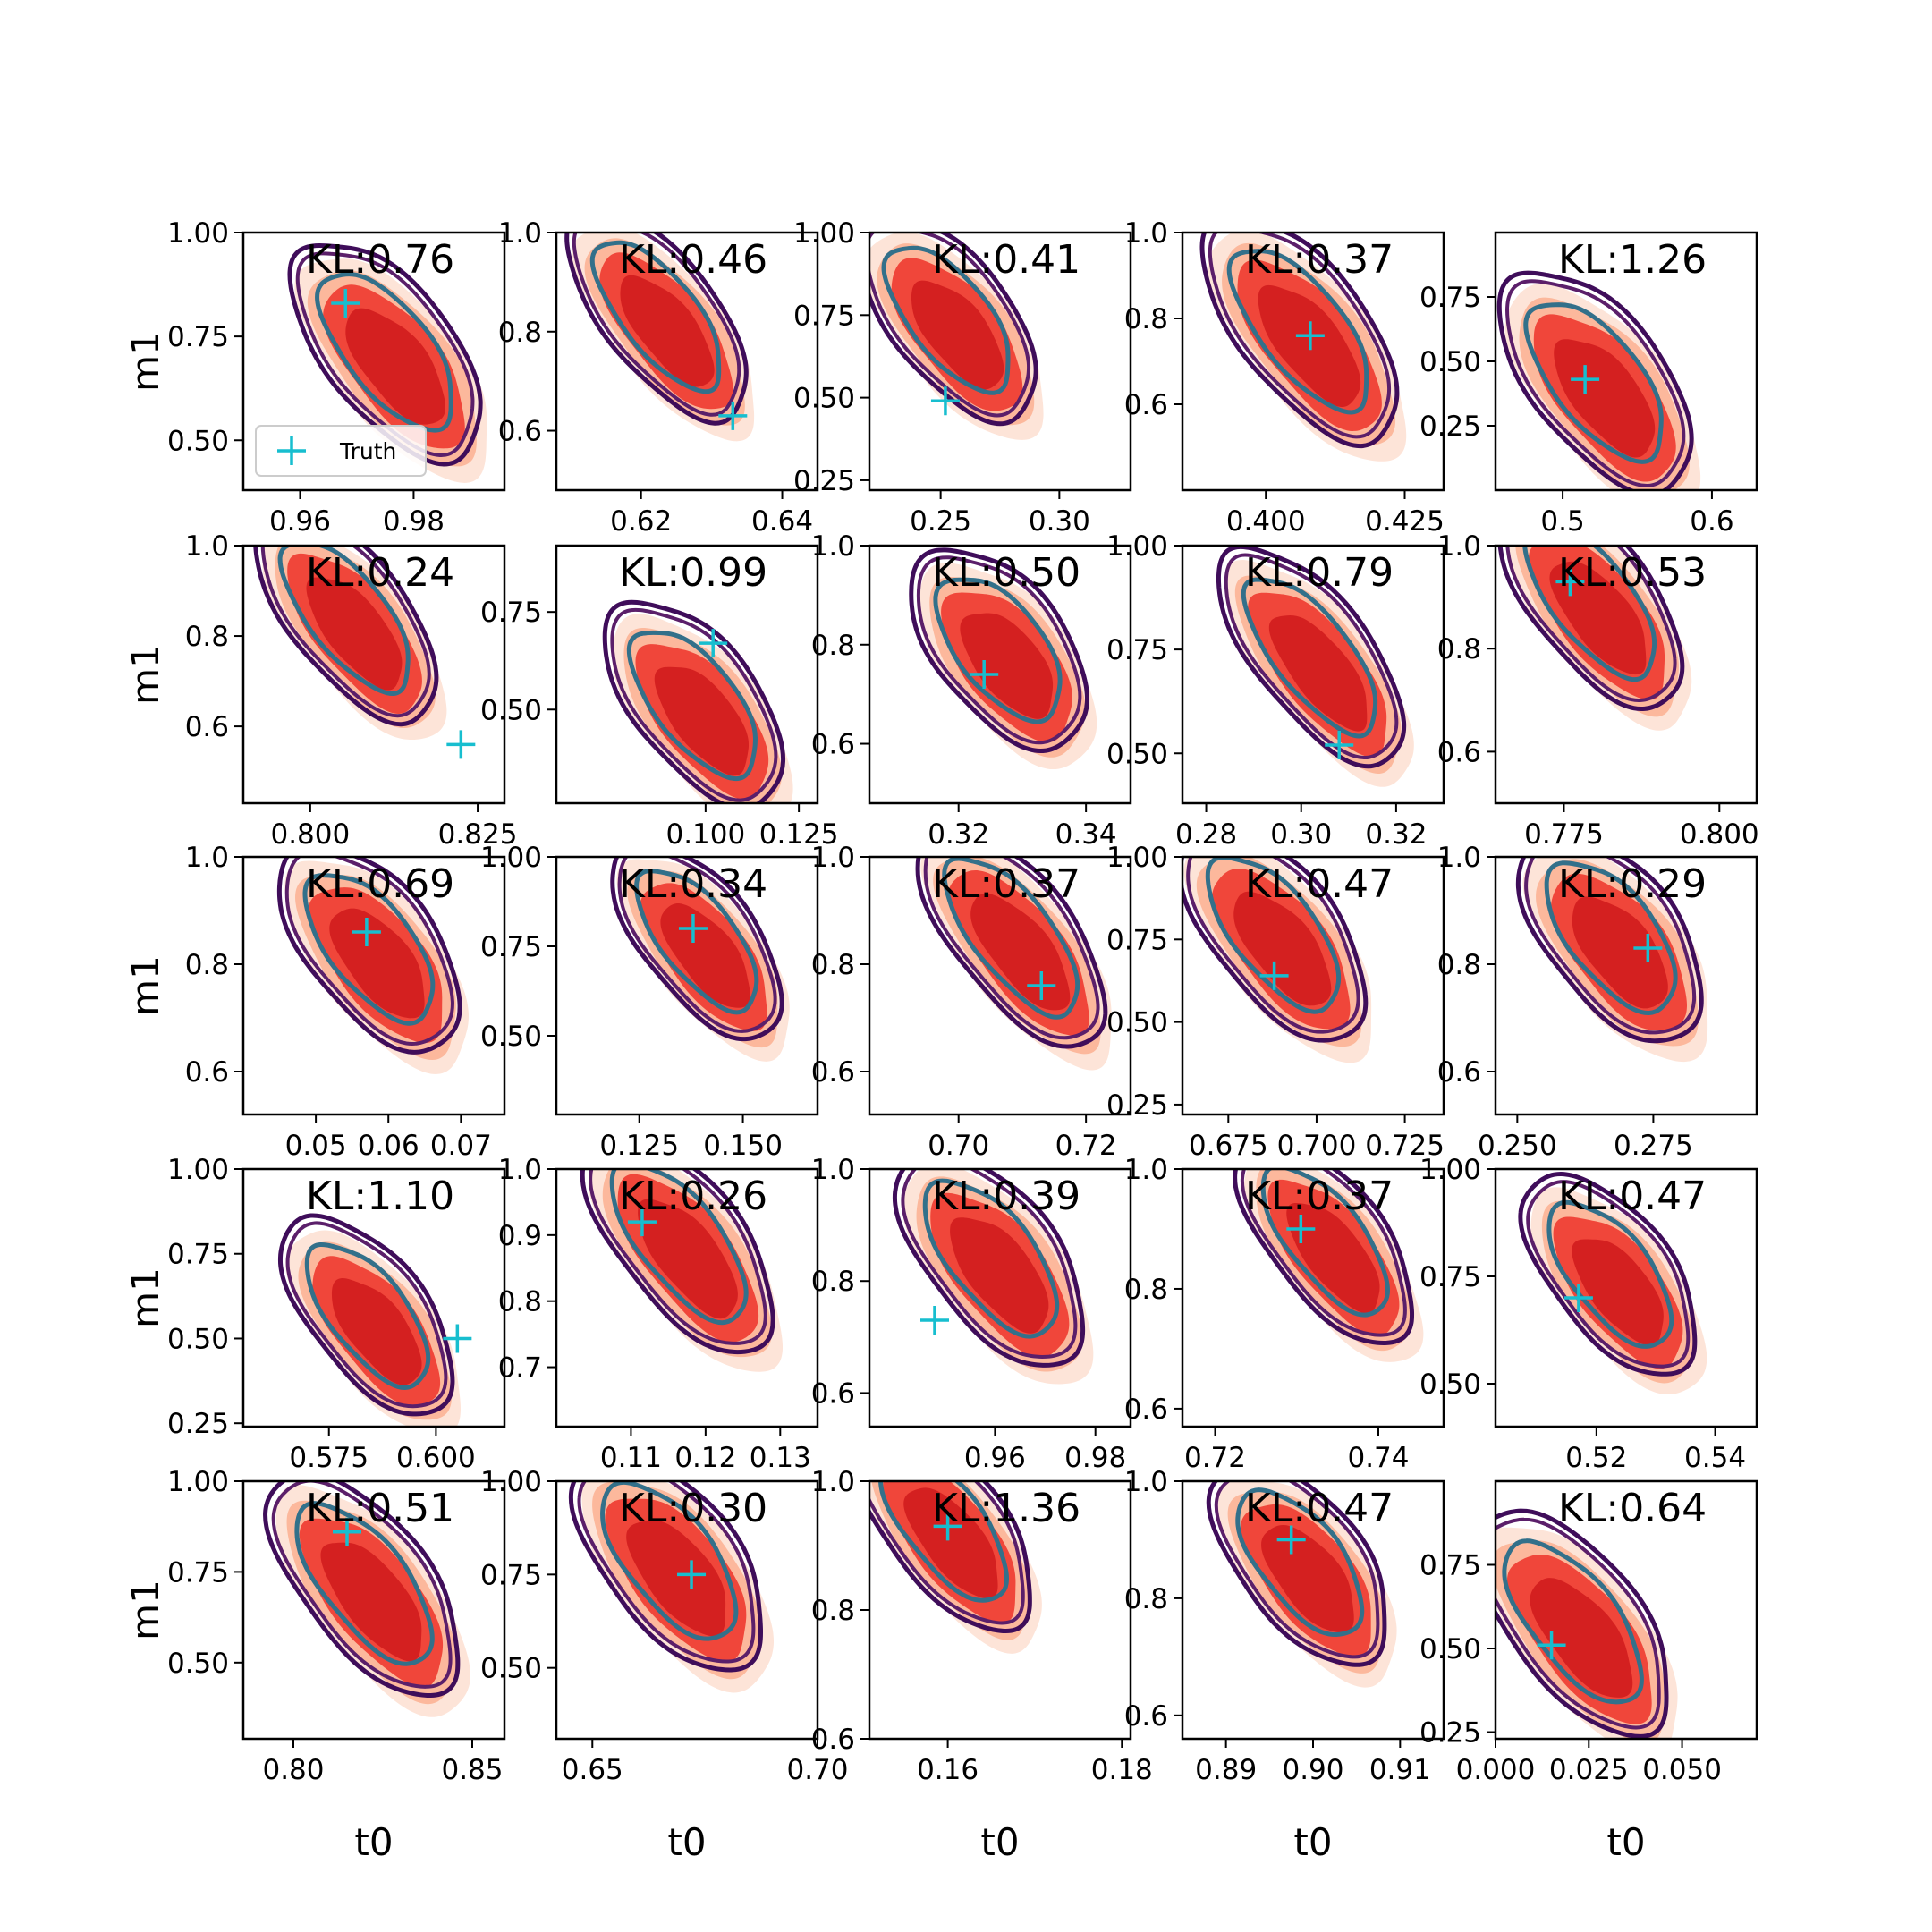 The image size is (1932, 1932). I want to click on x-tick-label: 0.11, so click(631, 1458).